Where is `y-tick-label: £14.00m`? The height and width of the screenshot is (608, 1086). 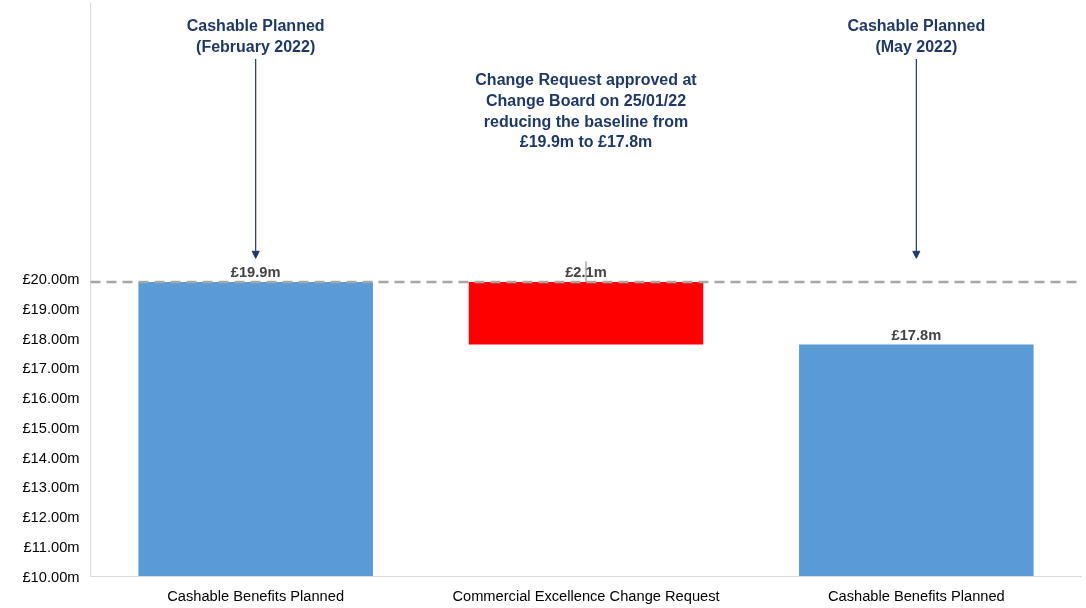
y-tick-label: £14.00m is located at coordinates (51, 457).